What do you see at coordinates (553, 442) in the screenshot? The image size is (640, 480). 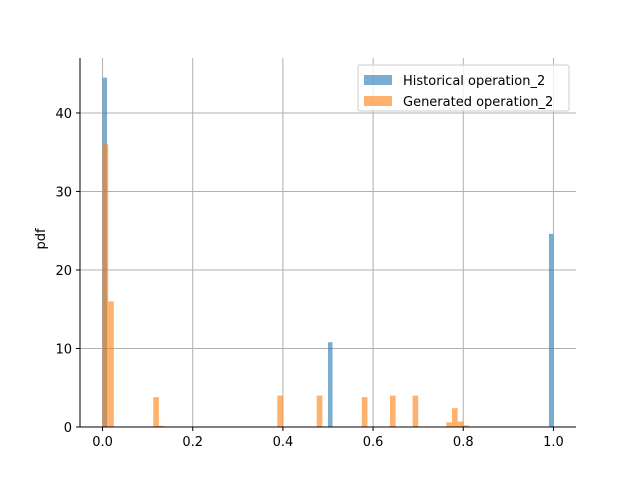 I see `x-tick-label: 1.0` at bounding box center [553, 442].